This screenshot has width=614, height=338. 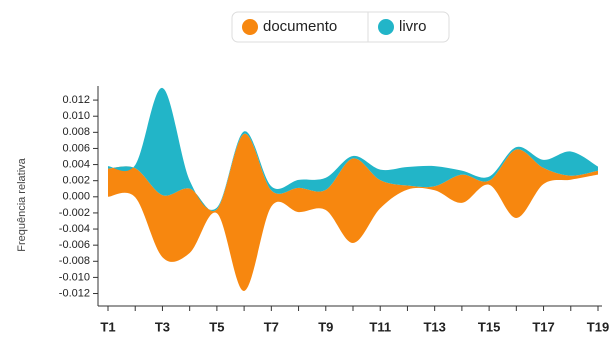 What do you see at coordinates (76, 100) in the screenshot?
I see `y-tick-label: 0.012` at bounding box center [76, 100].